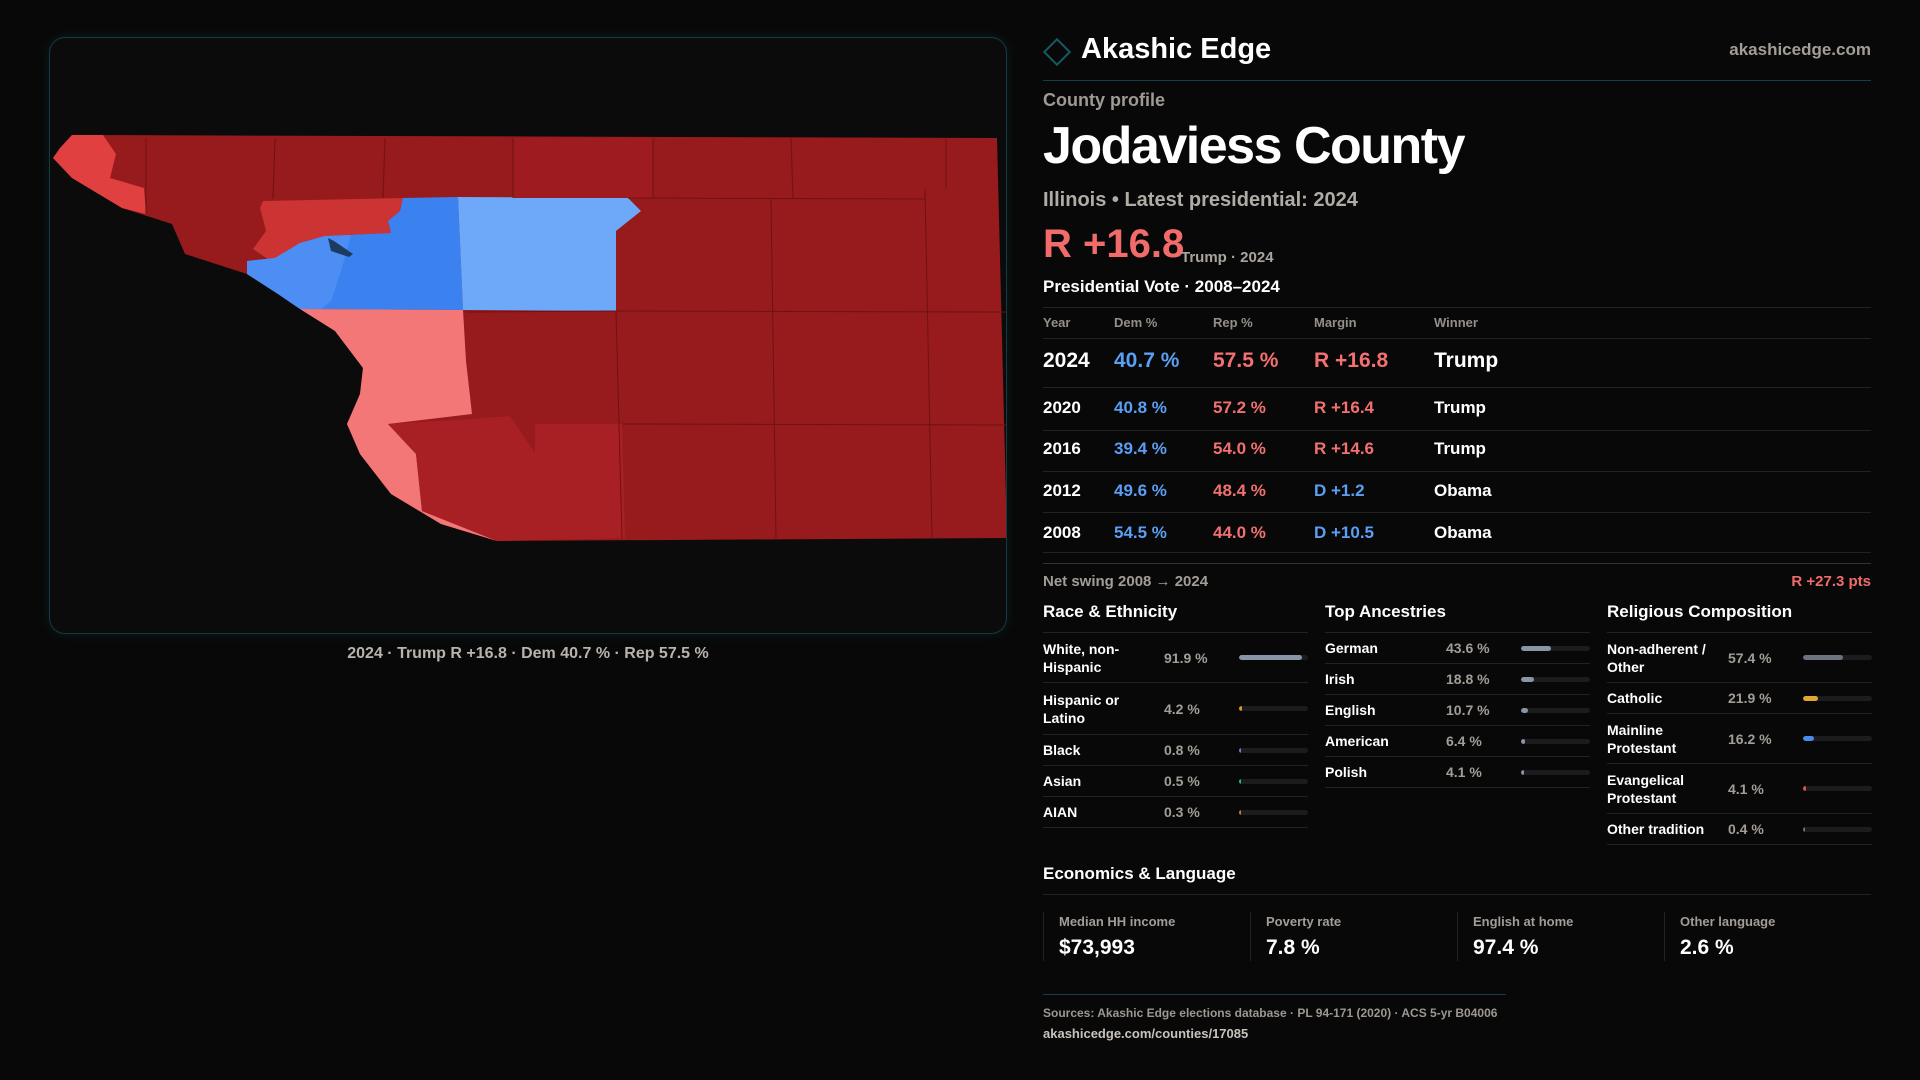 The height and width of the screenshot is (1080, 1920). What do you see at coordinates (1468, 648) in the screenshot?
I see `item-value: 43.6 %` at bounding box center [1468, 648].